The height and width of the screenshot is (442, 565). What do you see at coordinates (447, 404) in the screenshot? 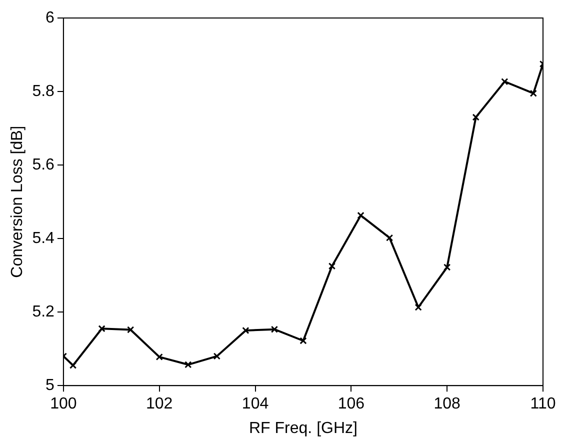
I see `x-tick-label: 108` at bounding box center [447, 404].